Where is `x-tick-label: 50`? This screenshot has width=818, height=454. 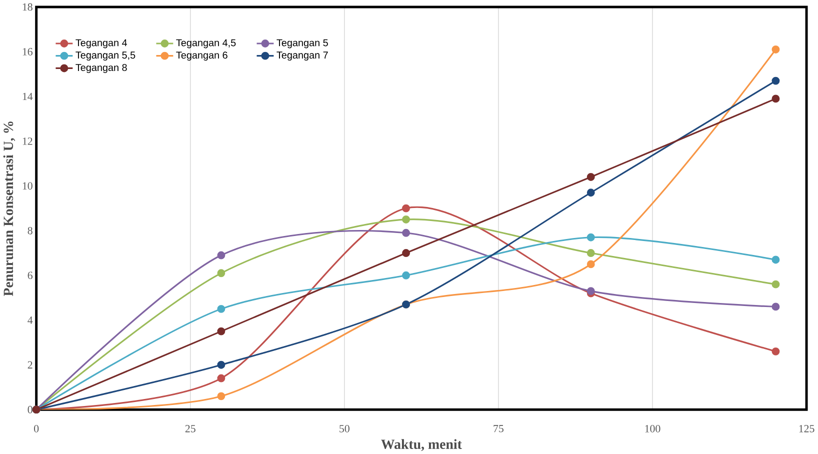 x-tick-label: 50 is located at coordinates (345, 428).